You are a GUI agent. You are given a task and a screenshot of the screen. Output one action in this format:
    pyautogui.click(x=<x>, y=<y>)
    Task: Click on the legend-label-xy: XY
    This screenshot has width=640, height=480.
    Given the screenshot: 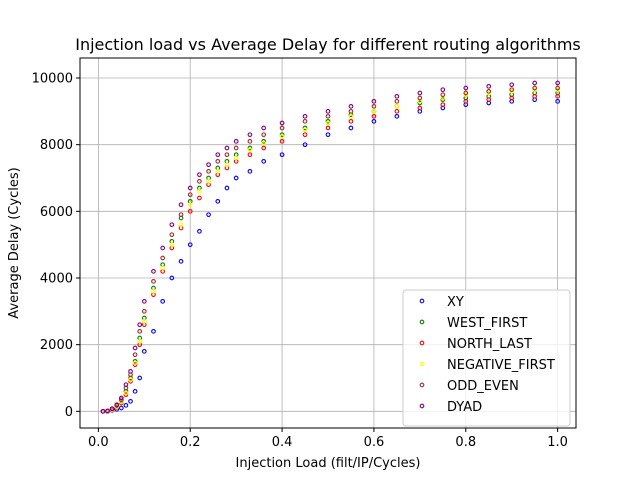 What is the action you would take?
    pyautogui.click(x=455, y=302)
    